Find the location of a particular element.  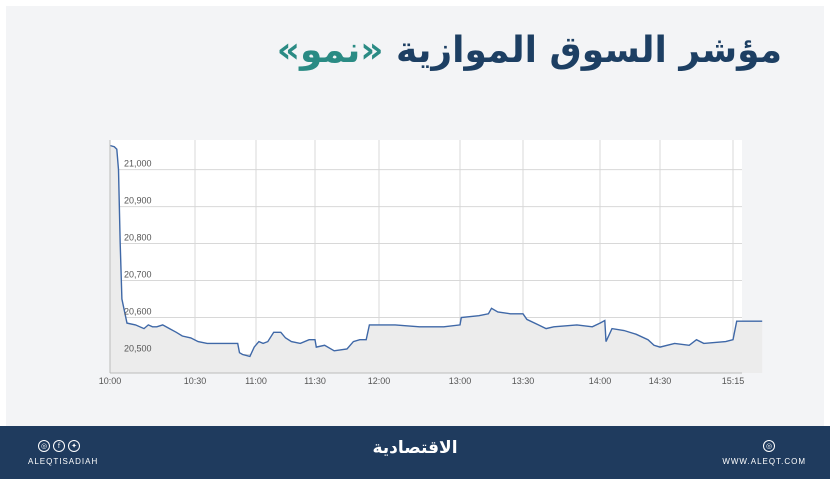

x-tick-label: 13:30 is located at coordinates (523, 381).